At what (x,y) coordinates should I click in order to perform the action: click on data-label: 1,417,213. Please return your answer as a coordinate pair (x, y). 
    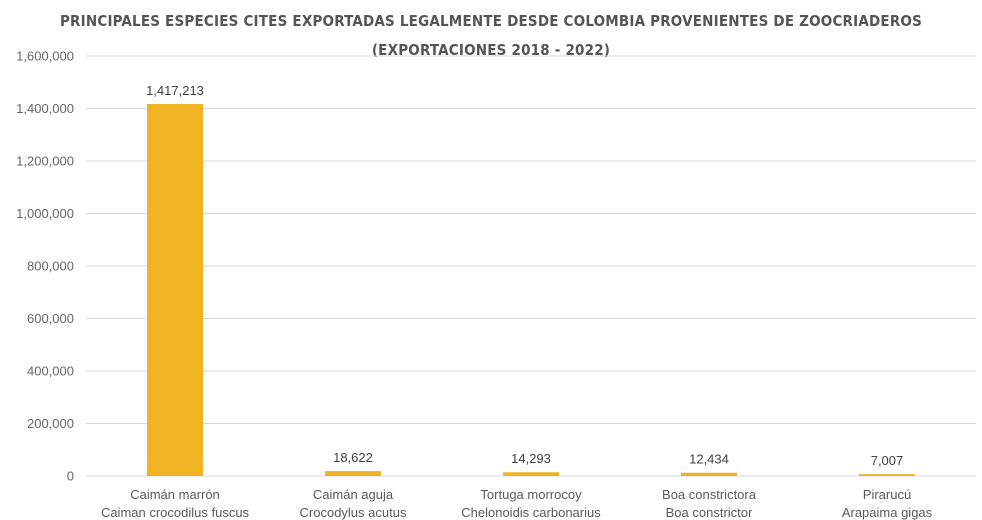
    Looking at the image, I should click on (175, 90).